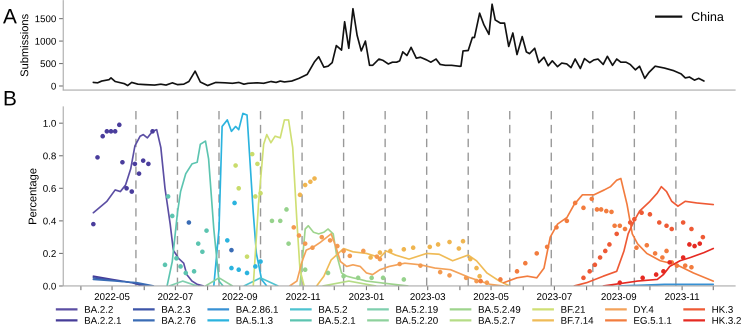 The height and width of the screenshot is (331, 744). Describe the element at coordinates (175, 296) in the screenshot. I see `x-tick-label: 2022-07` at that location.